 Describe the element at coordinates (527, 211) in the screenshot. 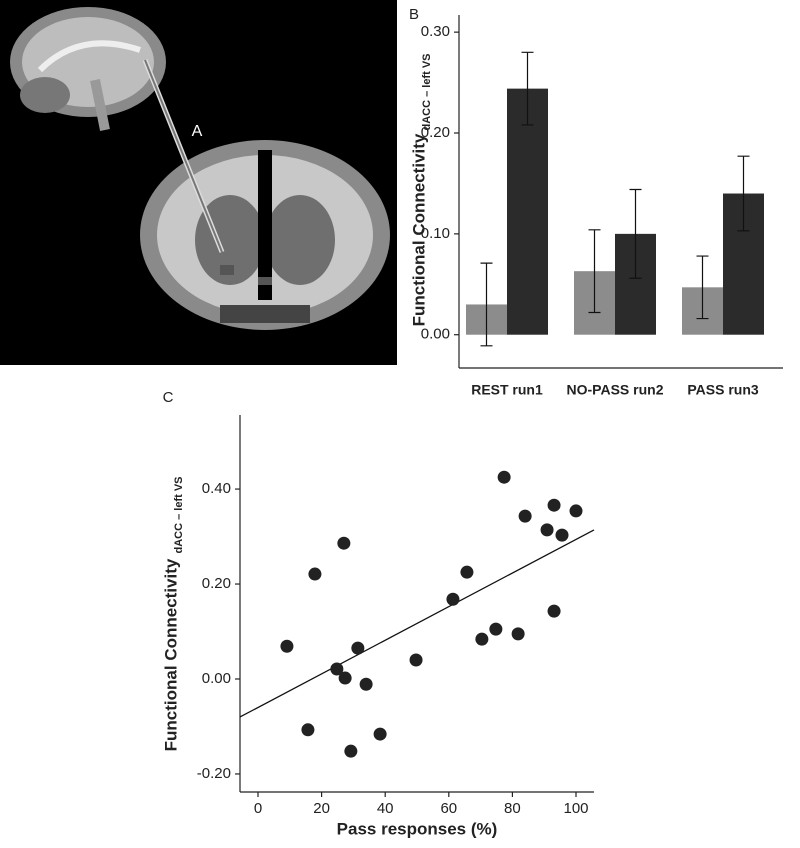

I see `bar` at that location.